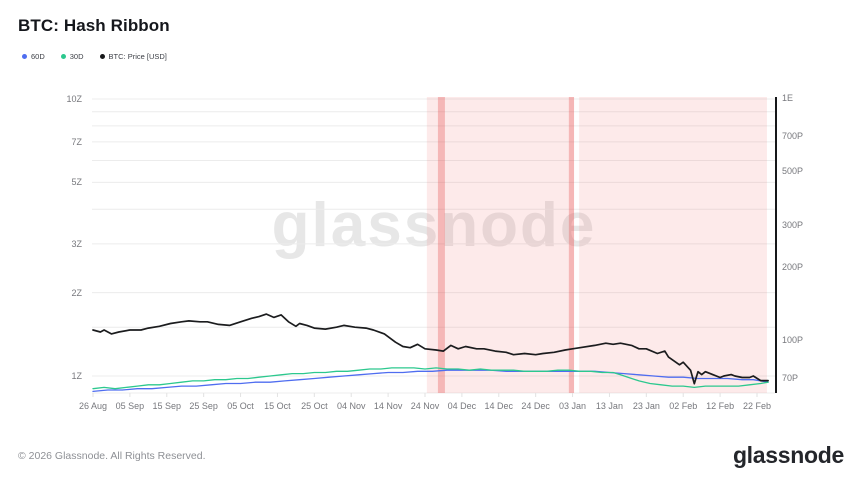 Image resolution: width=860 pixels, height=484 pixels. I want to click on x-axis-tick-label: 02 Feb, so click(683, 406).